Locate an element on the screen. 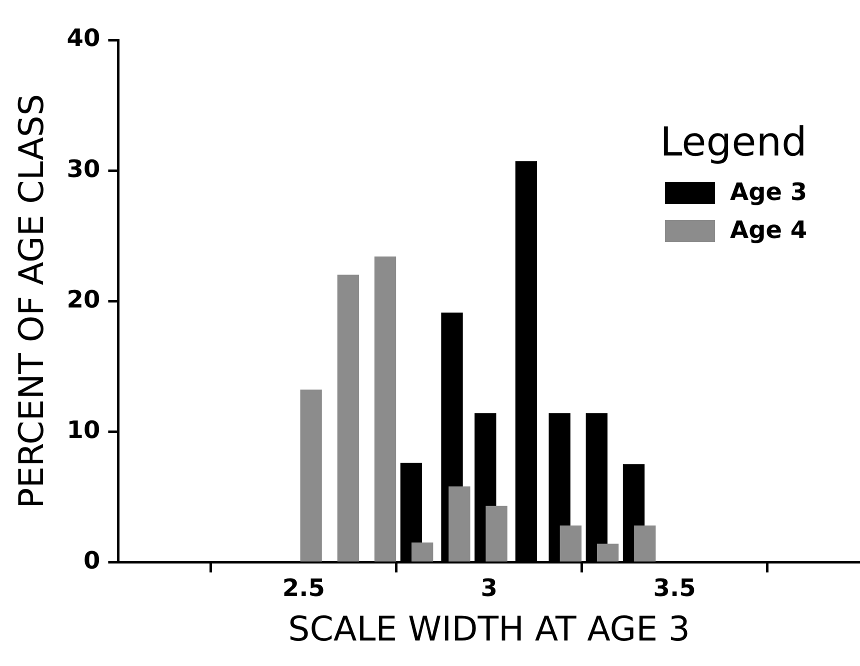 This screenshot has width=860, height=666. x-tick-label: 3 is located at coordinates (489, 588).